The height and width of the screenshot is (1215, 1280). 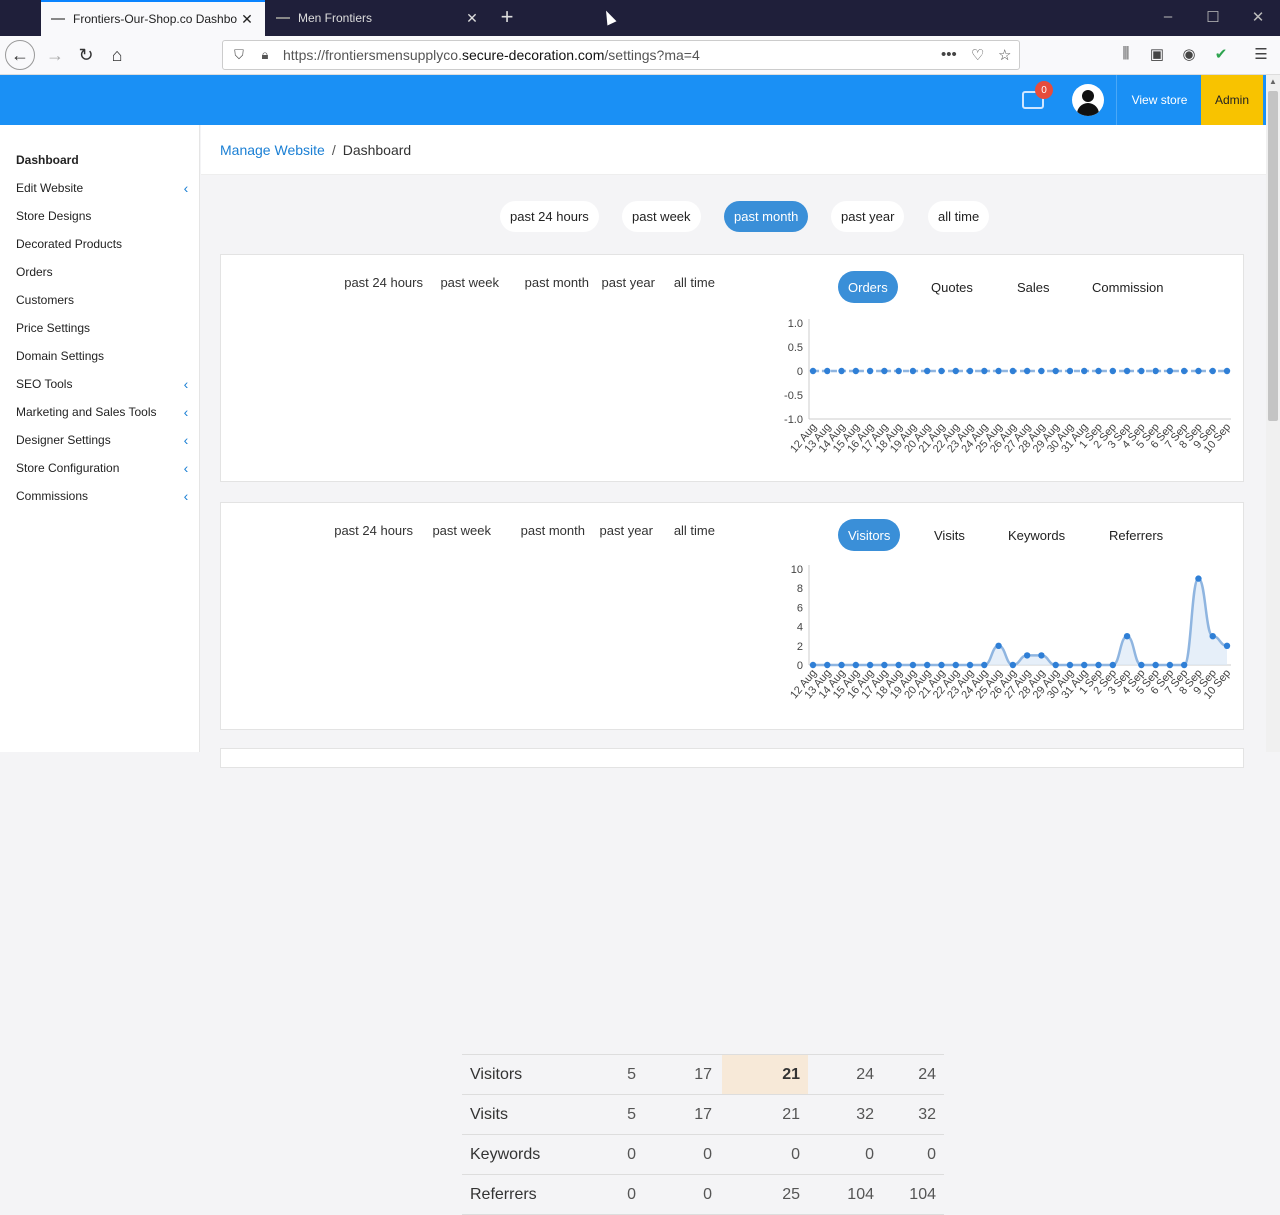 I want to click on table-cell: 17, so click(x=703, y=1074).